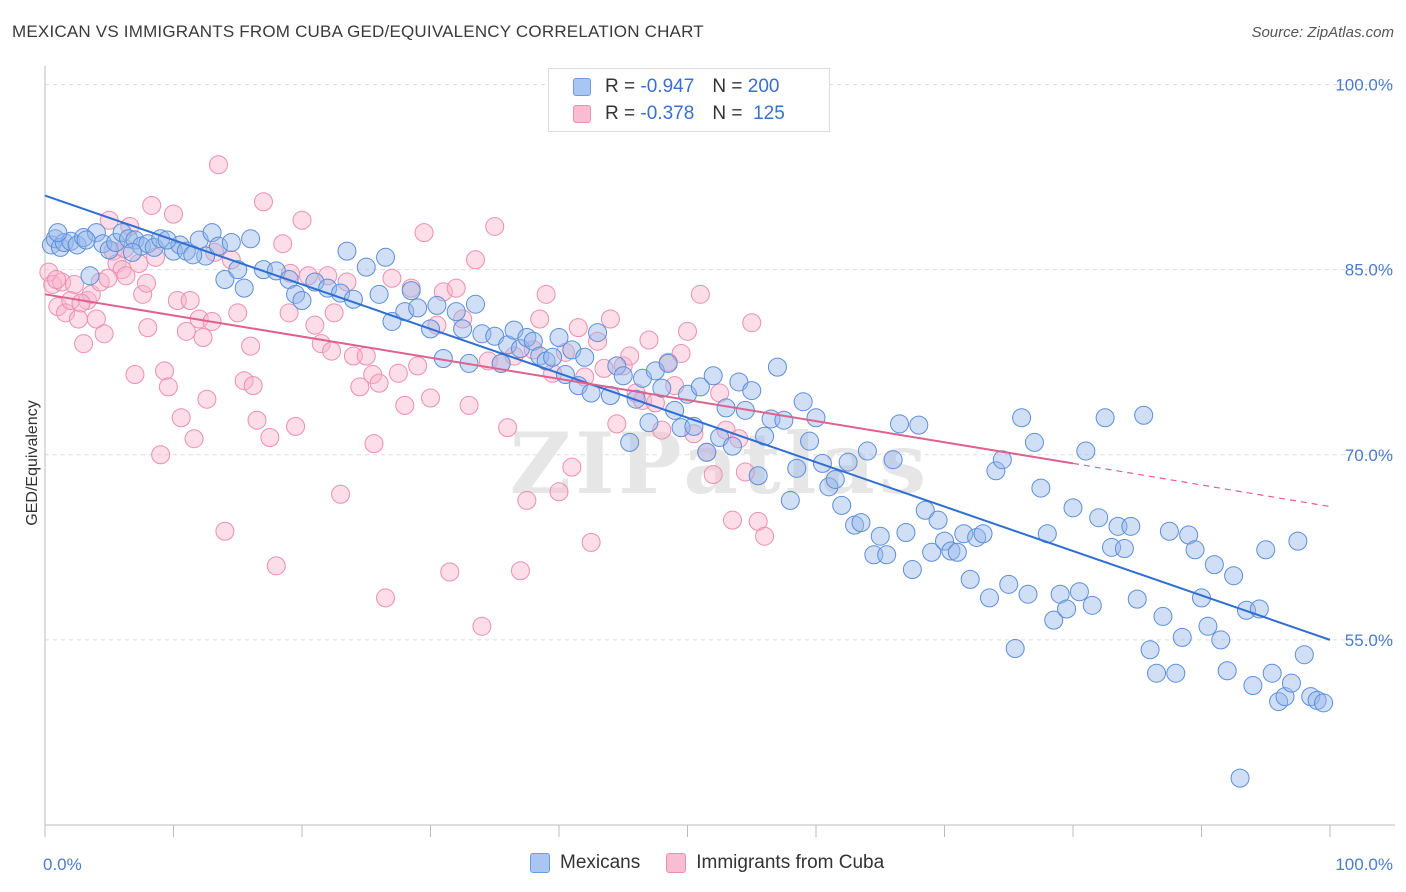 The height and width of the screenshot is (892, 1406). I want to click on legend-swatch-blue, so click(582, 87).